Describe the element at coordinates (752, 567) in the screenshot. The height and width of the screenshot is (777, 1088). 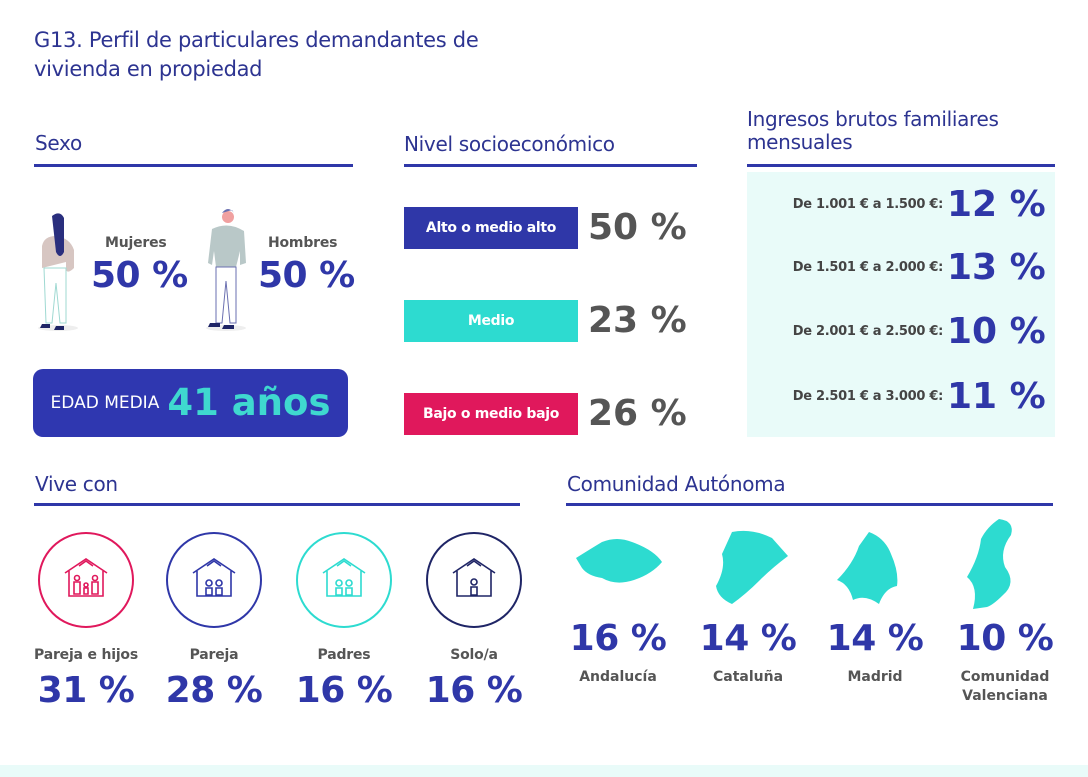
I see `cataluna-map-icon` at that location.